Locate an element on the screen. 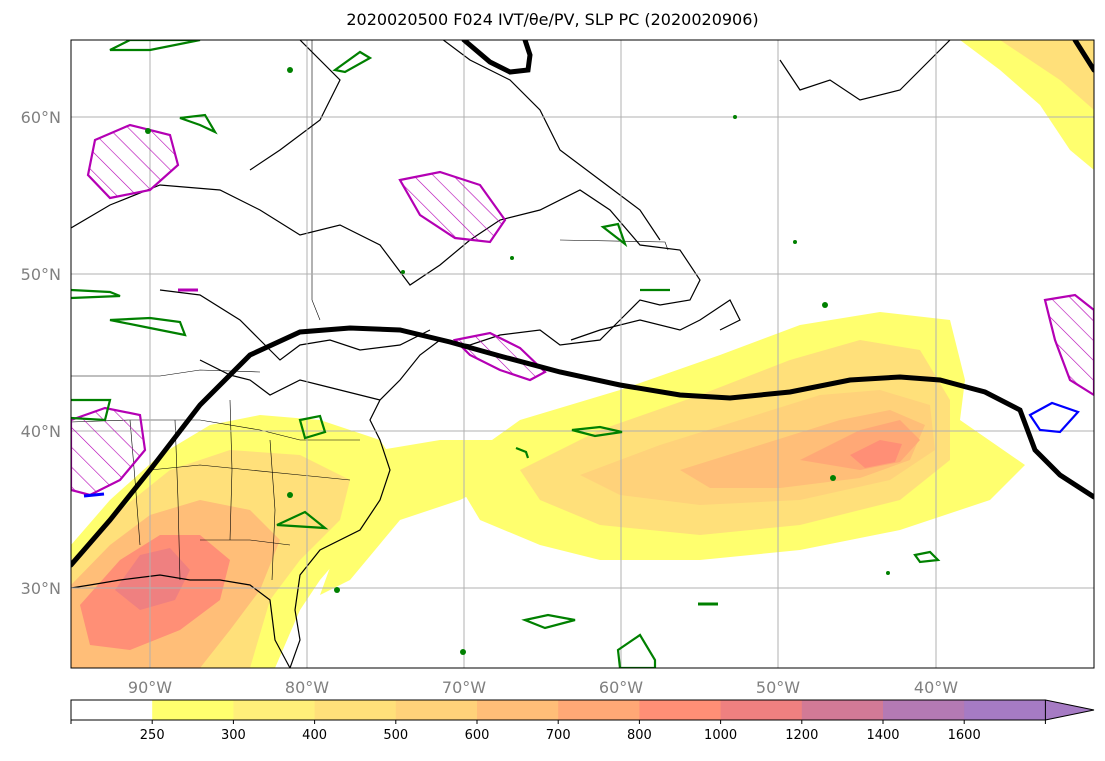 This screenshot has width=1105, height=761. colorbar-extend-arrow is located at coordinates (1069, 710).